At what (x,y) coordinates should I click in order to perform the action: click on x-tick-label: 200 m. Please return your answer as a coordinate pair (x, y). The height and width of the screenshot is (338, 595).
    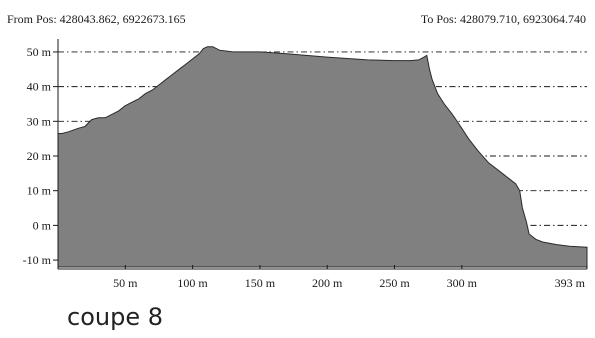
    Looking at the image, I should click on (327, 283).